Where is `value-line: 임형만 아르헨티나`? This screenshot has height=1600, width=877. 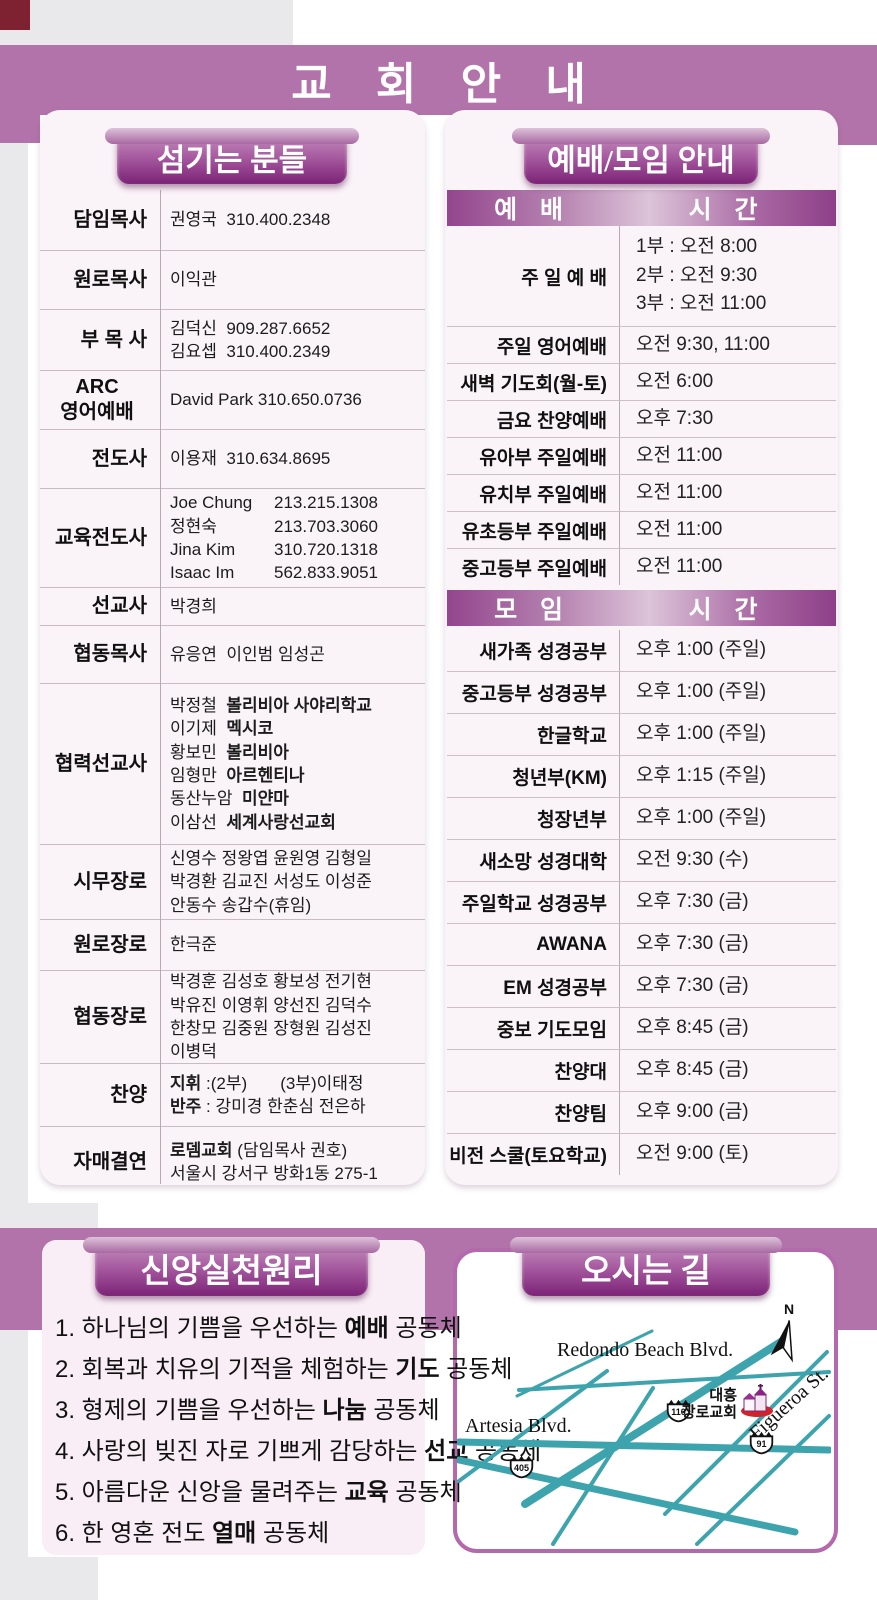
value-line: 임형만 아르헨티나 is located at coordinates (237, 775).